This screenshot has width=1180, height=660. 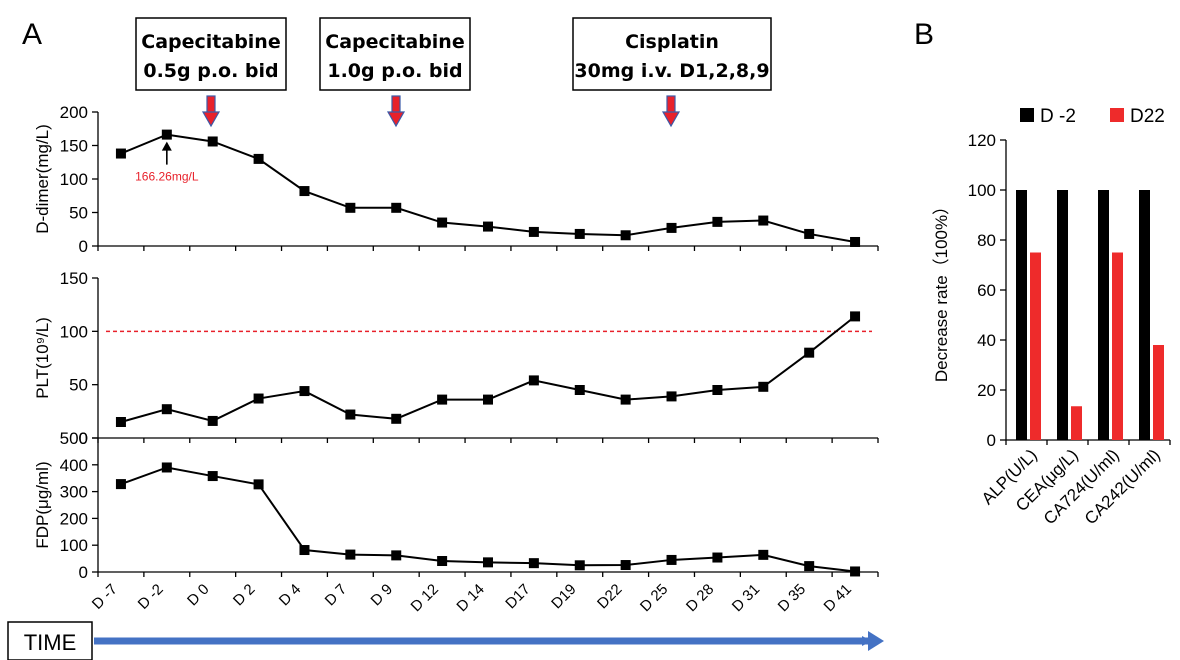 What do you see at coordinates (671, 71) in the screenshot?
I see `treatment-3-dose: 30mg i.v. D1,2,8,9` at bounding box center [671, 71].